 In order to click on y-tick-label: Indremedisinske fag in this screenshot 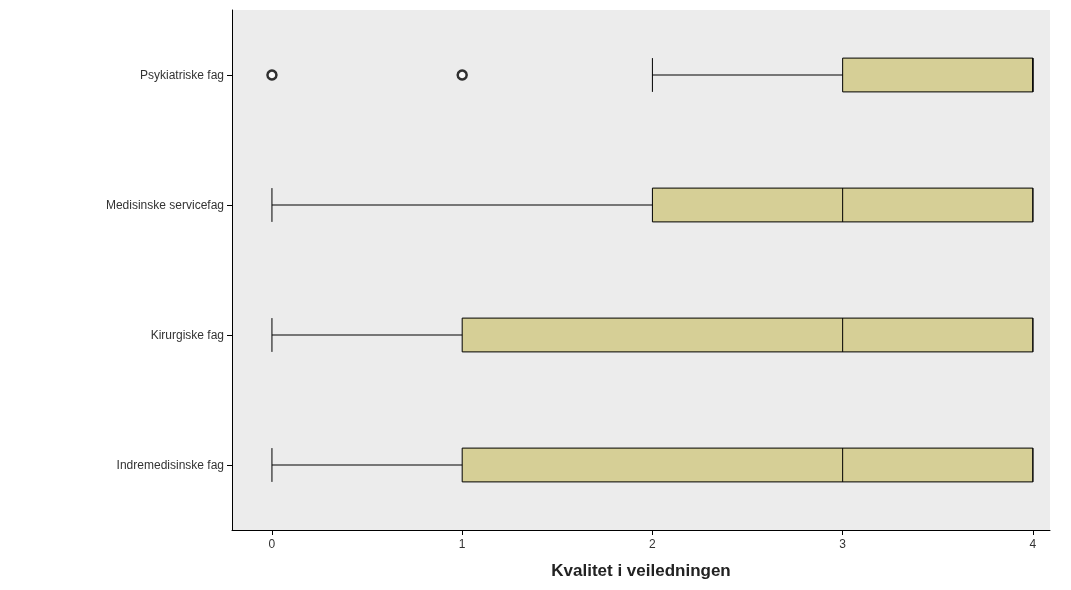, I will do `click(170, 465)`.